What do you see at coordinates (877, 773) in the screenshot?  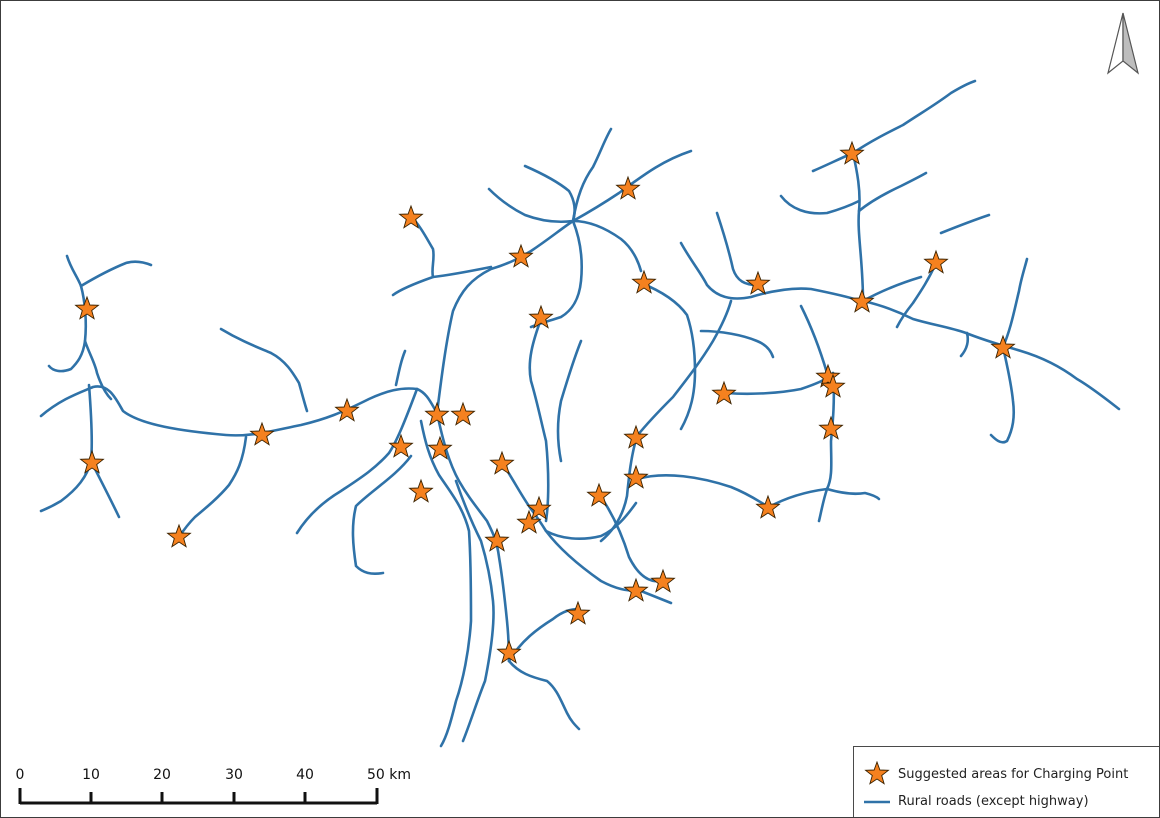 I see `star-icon` at bounding box center [877, 773].